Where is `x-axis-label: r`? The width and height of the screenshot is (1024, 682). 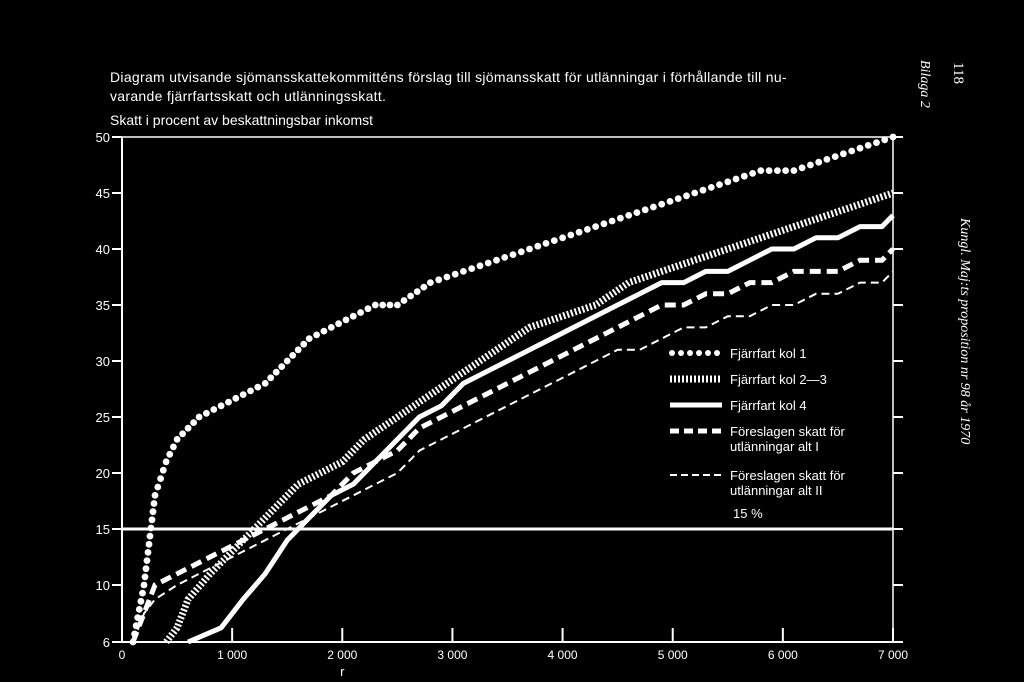 x-axis-label: r is located at coordinates (342, 671).